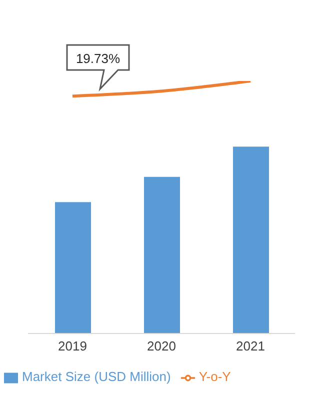 This screenshot has height=405, width=324. Describe the element at coordinates (98, 67) in the screenshot. I see `callout-box: 19.73%` at that location.